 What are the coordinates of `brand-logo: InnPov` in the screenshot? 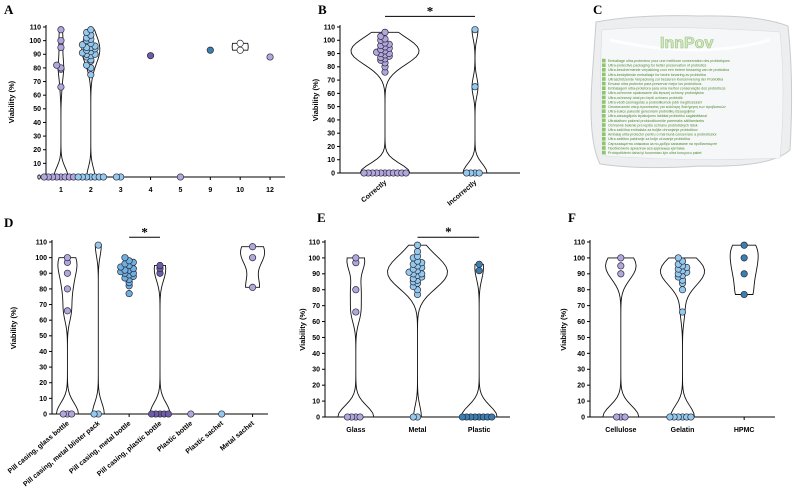 It's located at (686, 43).